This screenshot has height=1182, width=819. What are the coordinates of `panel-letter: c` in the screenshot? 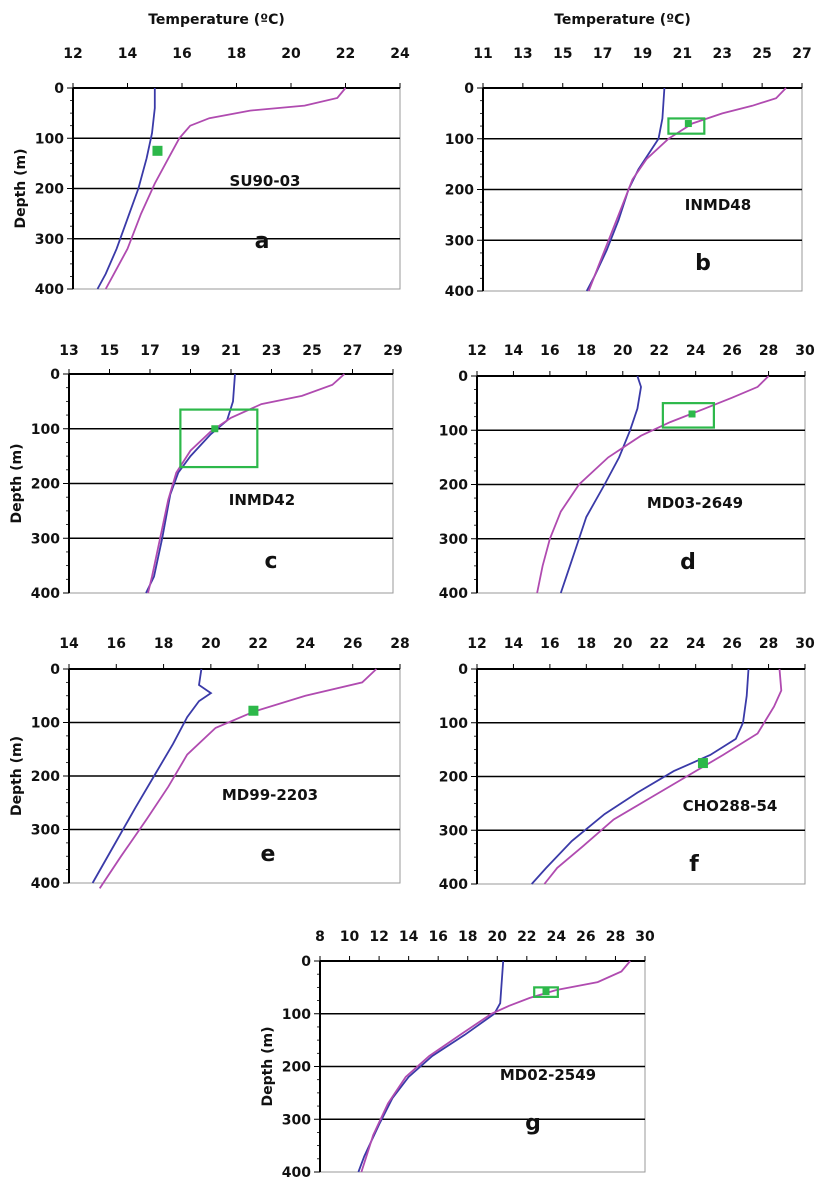 It's located at (270, 561).